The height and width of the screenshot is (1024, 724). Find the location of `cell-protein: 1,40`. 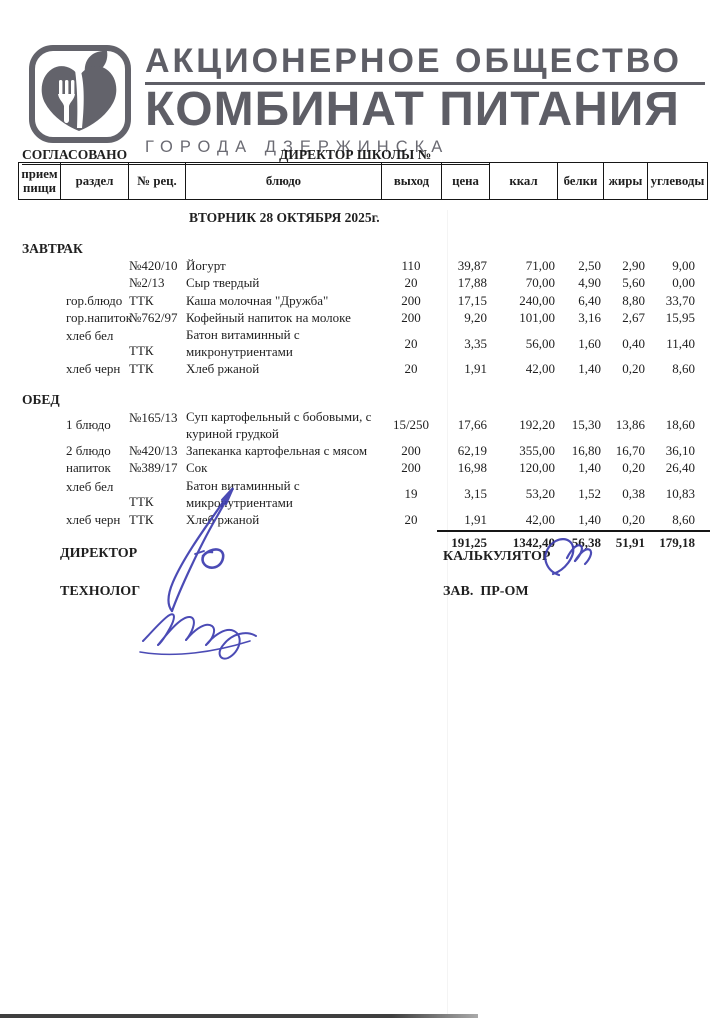

cell-protein: 1,40 is located at coordinates (589, 468).